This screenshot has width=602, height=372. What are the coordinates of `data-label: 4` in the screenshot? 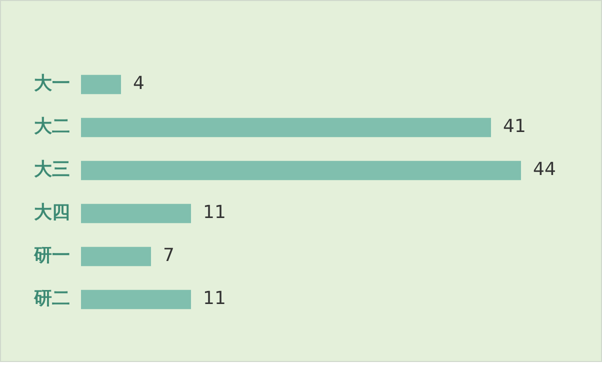 It's located at (138, 83).